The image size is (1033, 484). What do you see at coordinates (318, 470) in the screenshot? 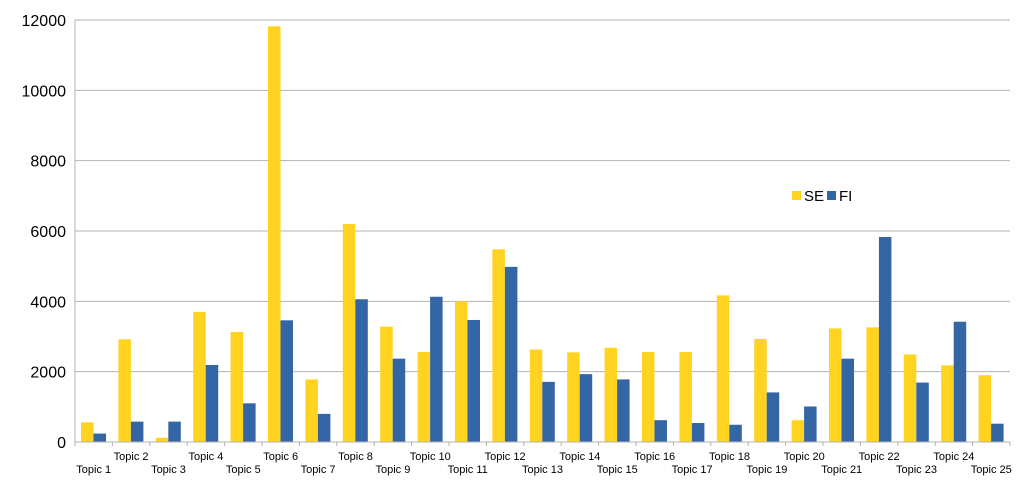
I see `x-tick-label: Topic 7` at bounding box center [318, 470].